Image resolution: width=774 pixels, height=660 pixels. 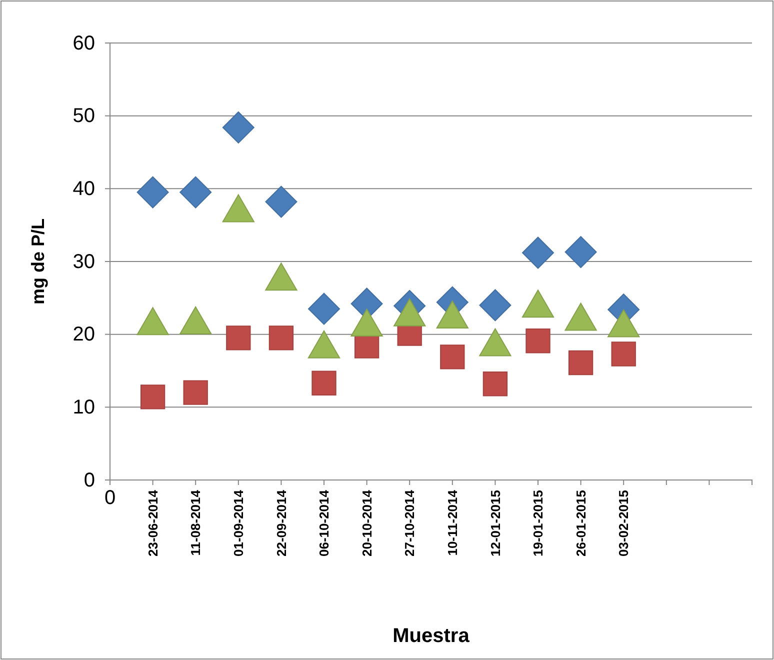 I want to click on x-tick-label: 06-10-2014, so click(x=324, y=522).